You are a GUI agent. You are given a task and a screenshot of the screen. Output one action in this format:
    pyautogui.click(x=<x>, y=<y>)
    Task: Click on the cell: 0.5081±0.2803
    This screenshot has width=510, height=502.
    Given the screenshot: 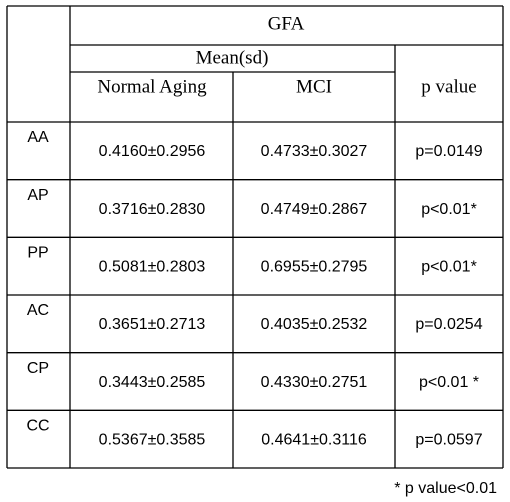 What is the action you would take?
    pyautogui.click(x=152, y=267)
    